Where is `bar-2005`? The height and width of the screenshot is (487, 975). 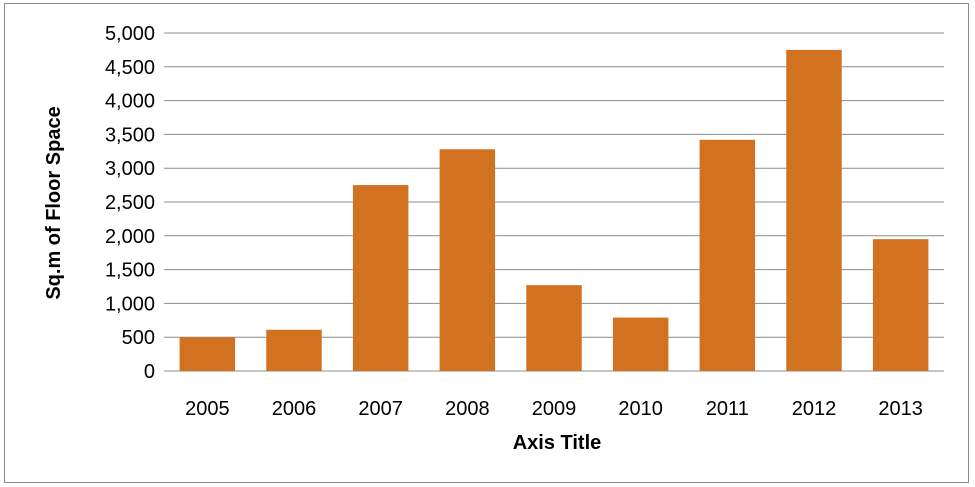
bar-2005 is located at coordinates (207, 354).